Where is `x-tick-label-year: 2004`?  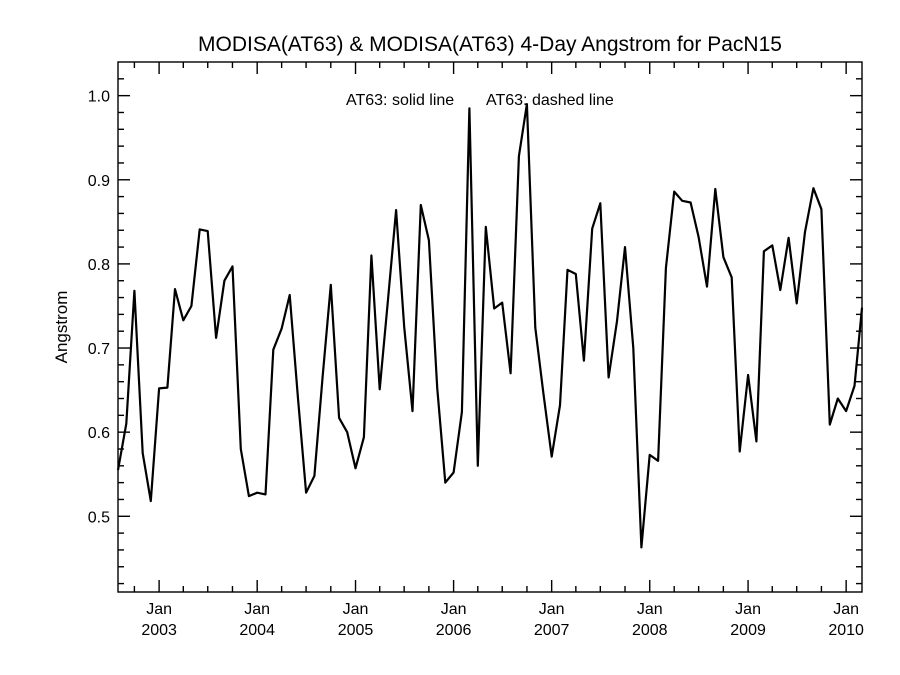
x-tick-label-year: 2004 is located at coordinates (257, 630).